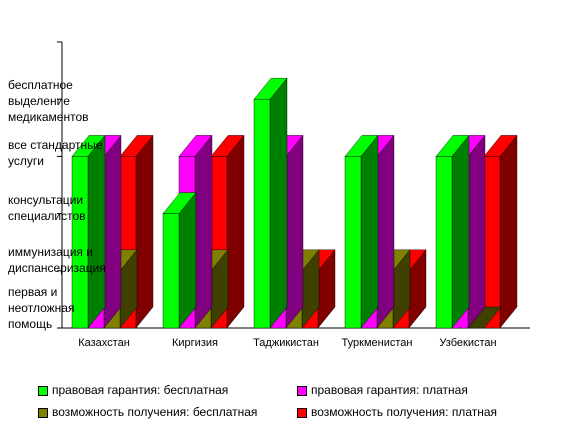 This screenshot has width=579, height=442. Describe the element at coordinates (377, 343) in the screenshot. I see `x-tick-label: Туркменистан` at that location.